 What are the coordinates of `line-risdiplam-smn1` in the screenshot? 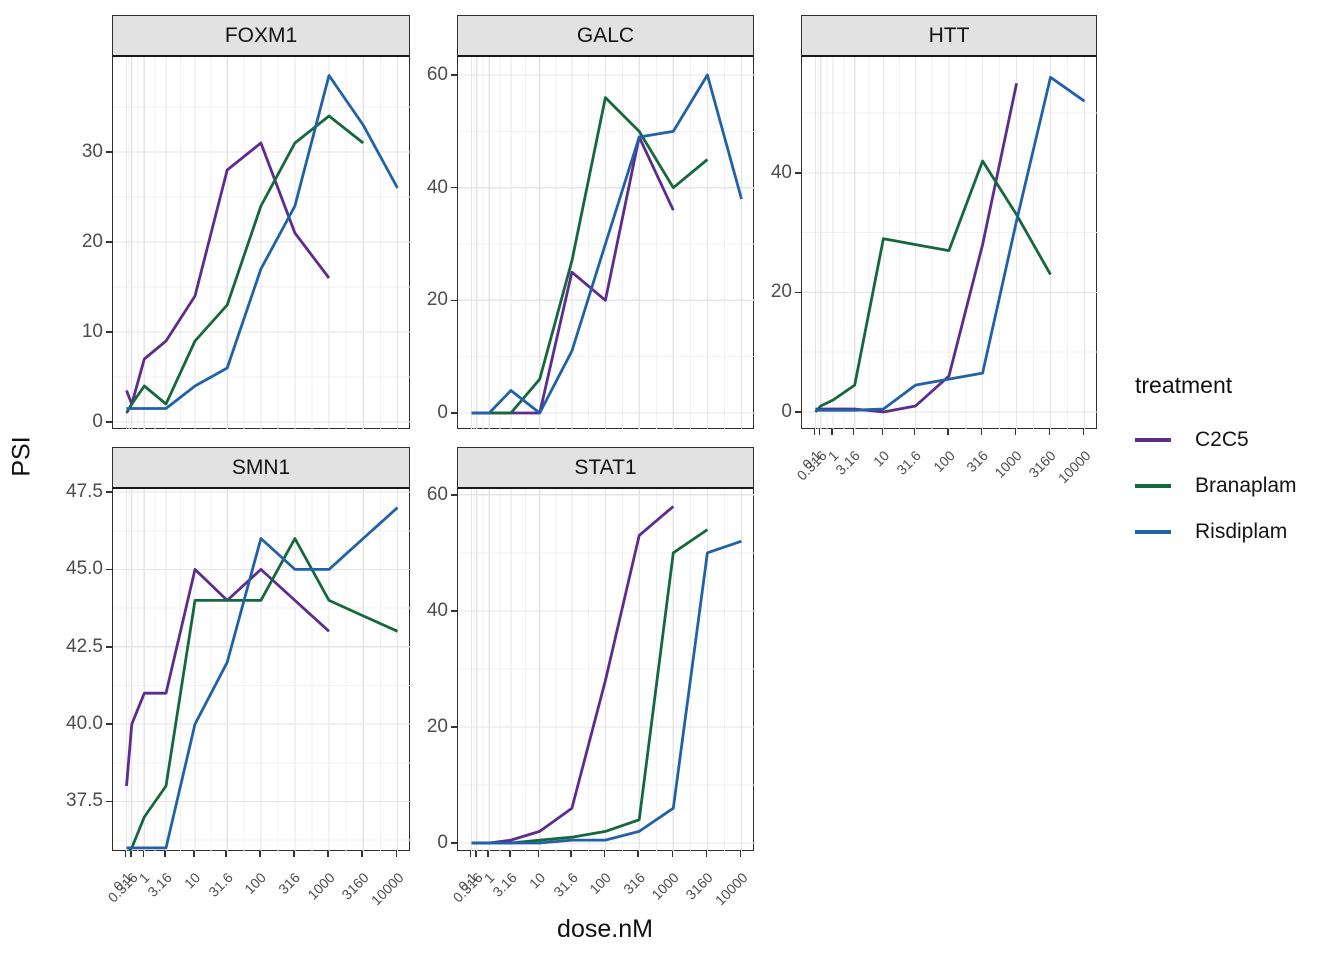 It's located at (262, 678).